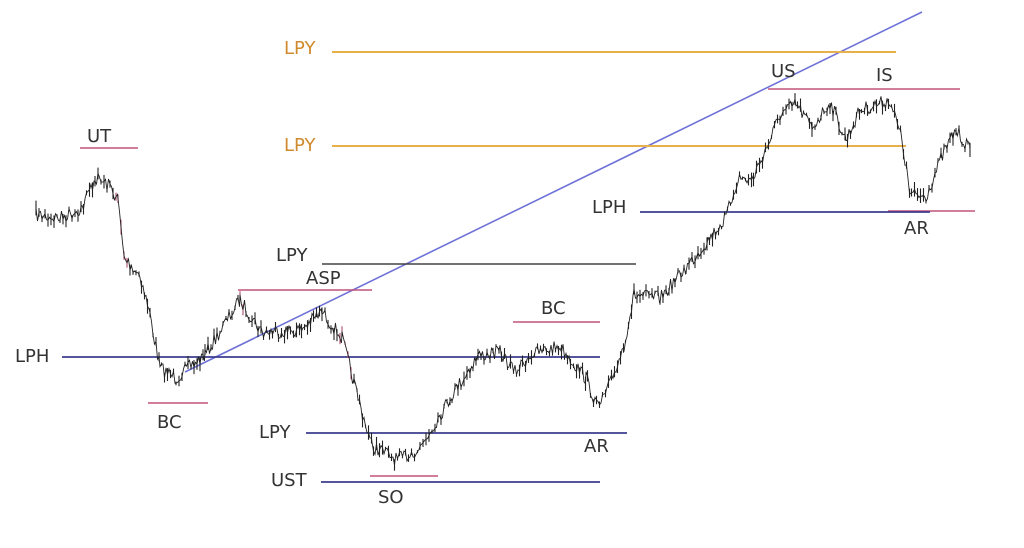 The width and height of the screenshot is (1024, 548). Describe the element at coordinates (292, 255) in the screenshot. I see `label-lpy-mid: LPY` at that location.